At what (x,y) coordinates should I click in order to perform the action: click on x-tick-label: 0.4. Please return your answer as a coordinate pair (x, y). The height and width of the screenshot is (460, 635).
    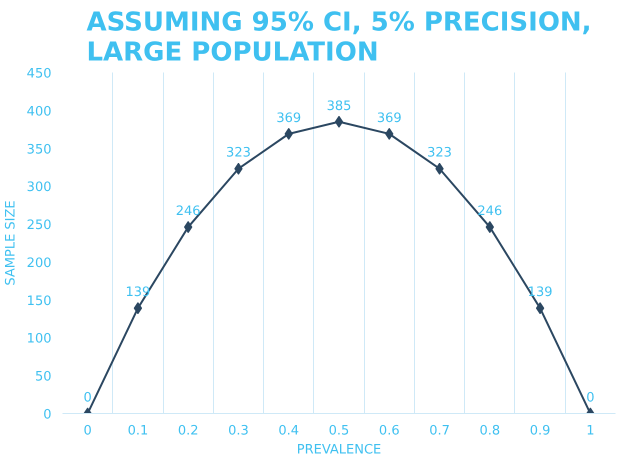
    Looking at the image, I should click on (289, 431).